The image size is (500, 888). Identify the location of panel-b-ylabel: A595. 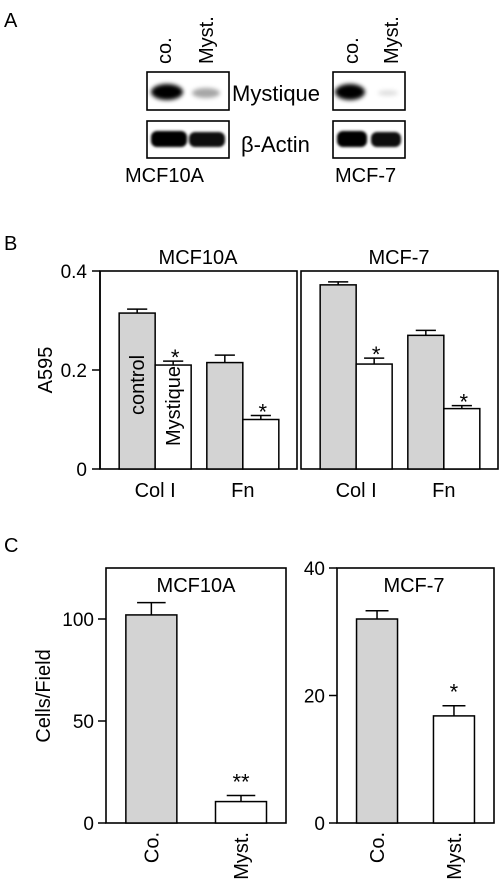
(46, 370).